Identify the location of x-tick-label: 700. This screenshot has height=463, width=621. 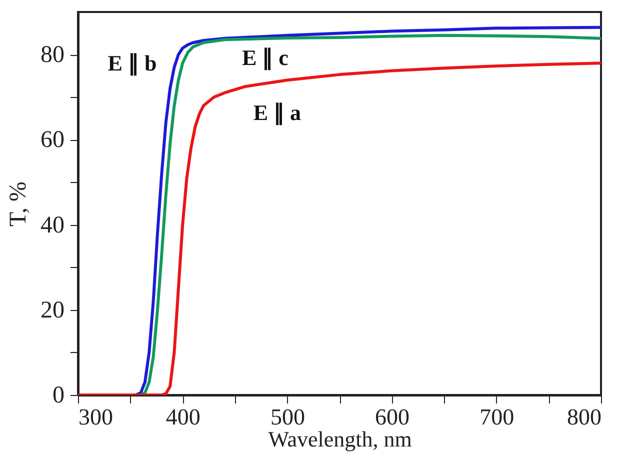
(497, 417).